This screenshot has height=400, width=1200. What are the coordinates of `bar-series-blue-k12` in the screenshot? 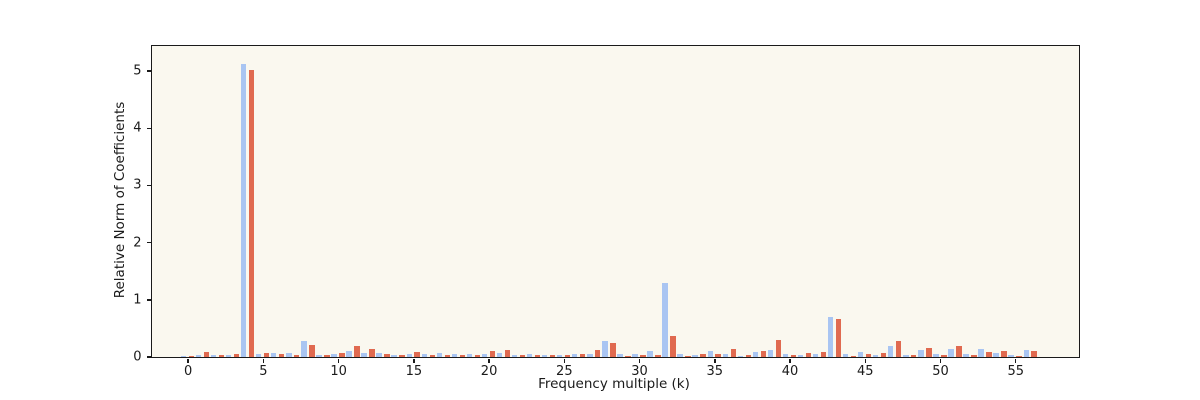 It's located at (364, 355).